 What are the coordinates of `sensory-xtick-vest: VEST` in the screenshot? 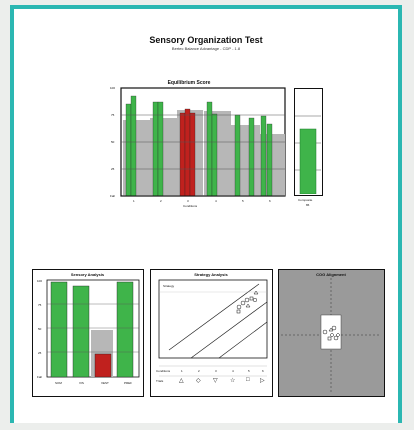 It's located at (105, 383).